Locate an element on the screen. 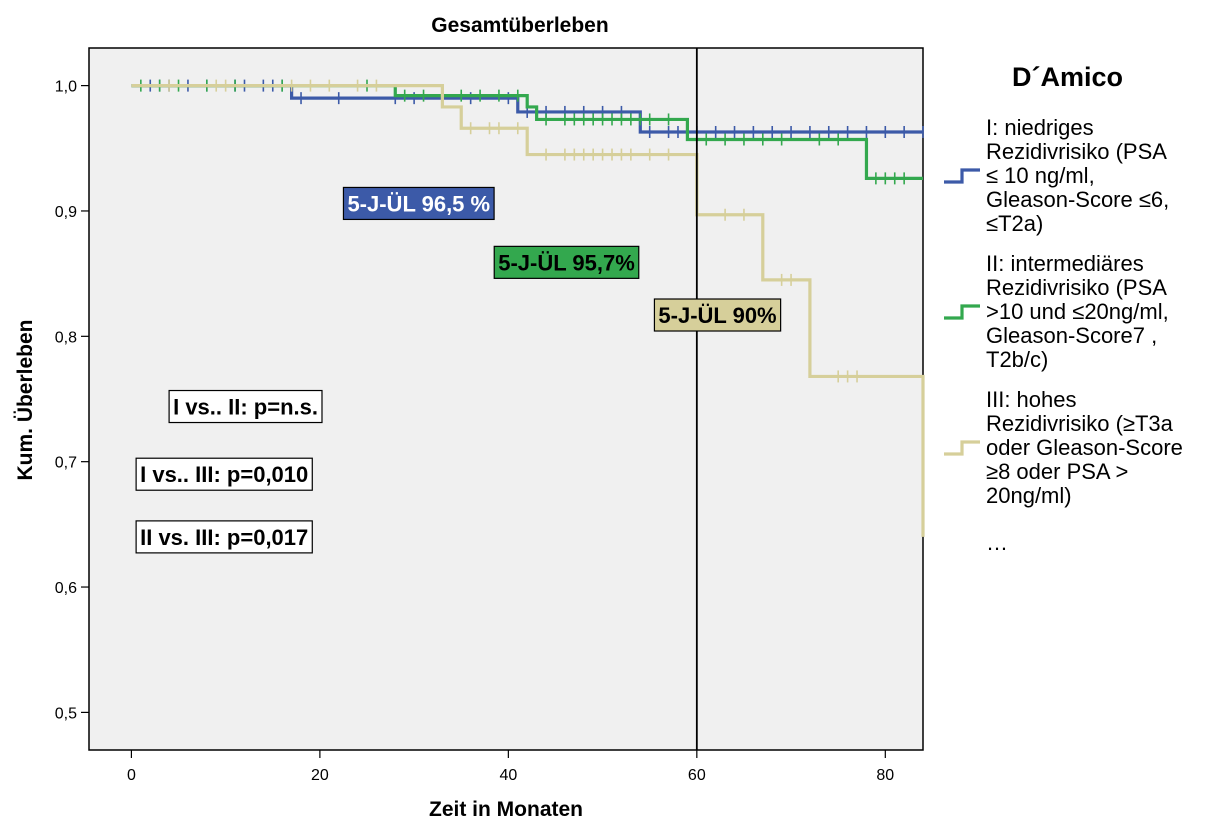 Image resolution: width=1228 pixels, height=822 pixels. annotation-box: 5-J-ÜL 95,7% is located at coordinates (566, 262).